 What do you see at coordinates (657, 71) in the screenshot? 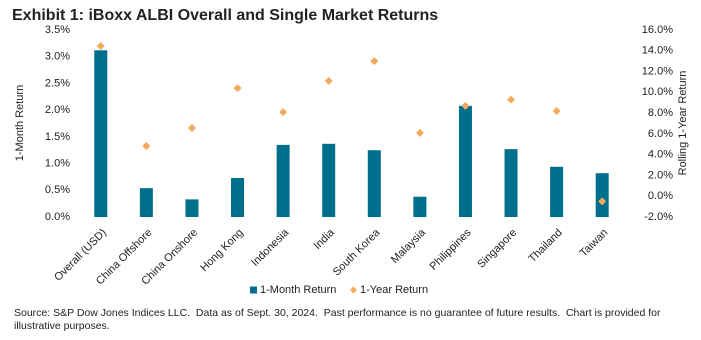
I see `y2-tick-label: 12.0%` at bounding box center [657, 71].